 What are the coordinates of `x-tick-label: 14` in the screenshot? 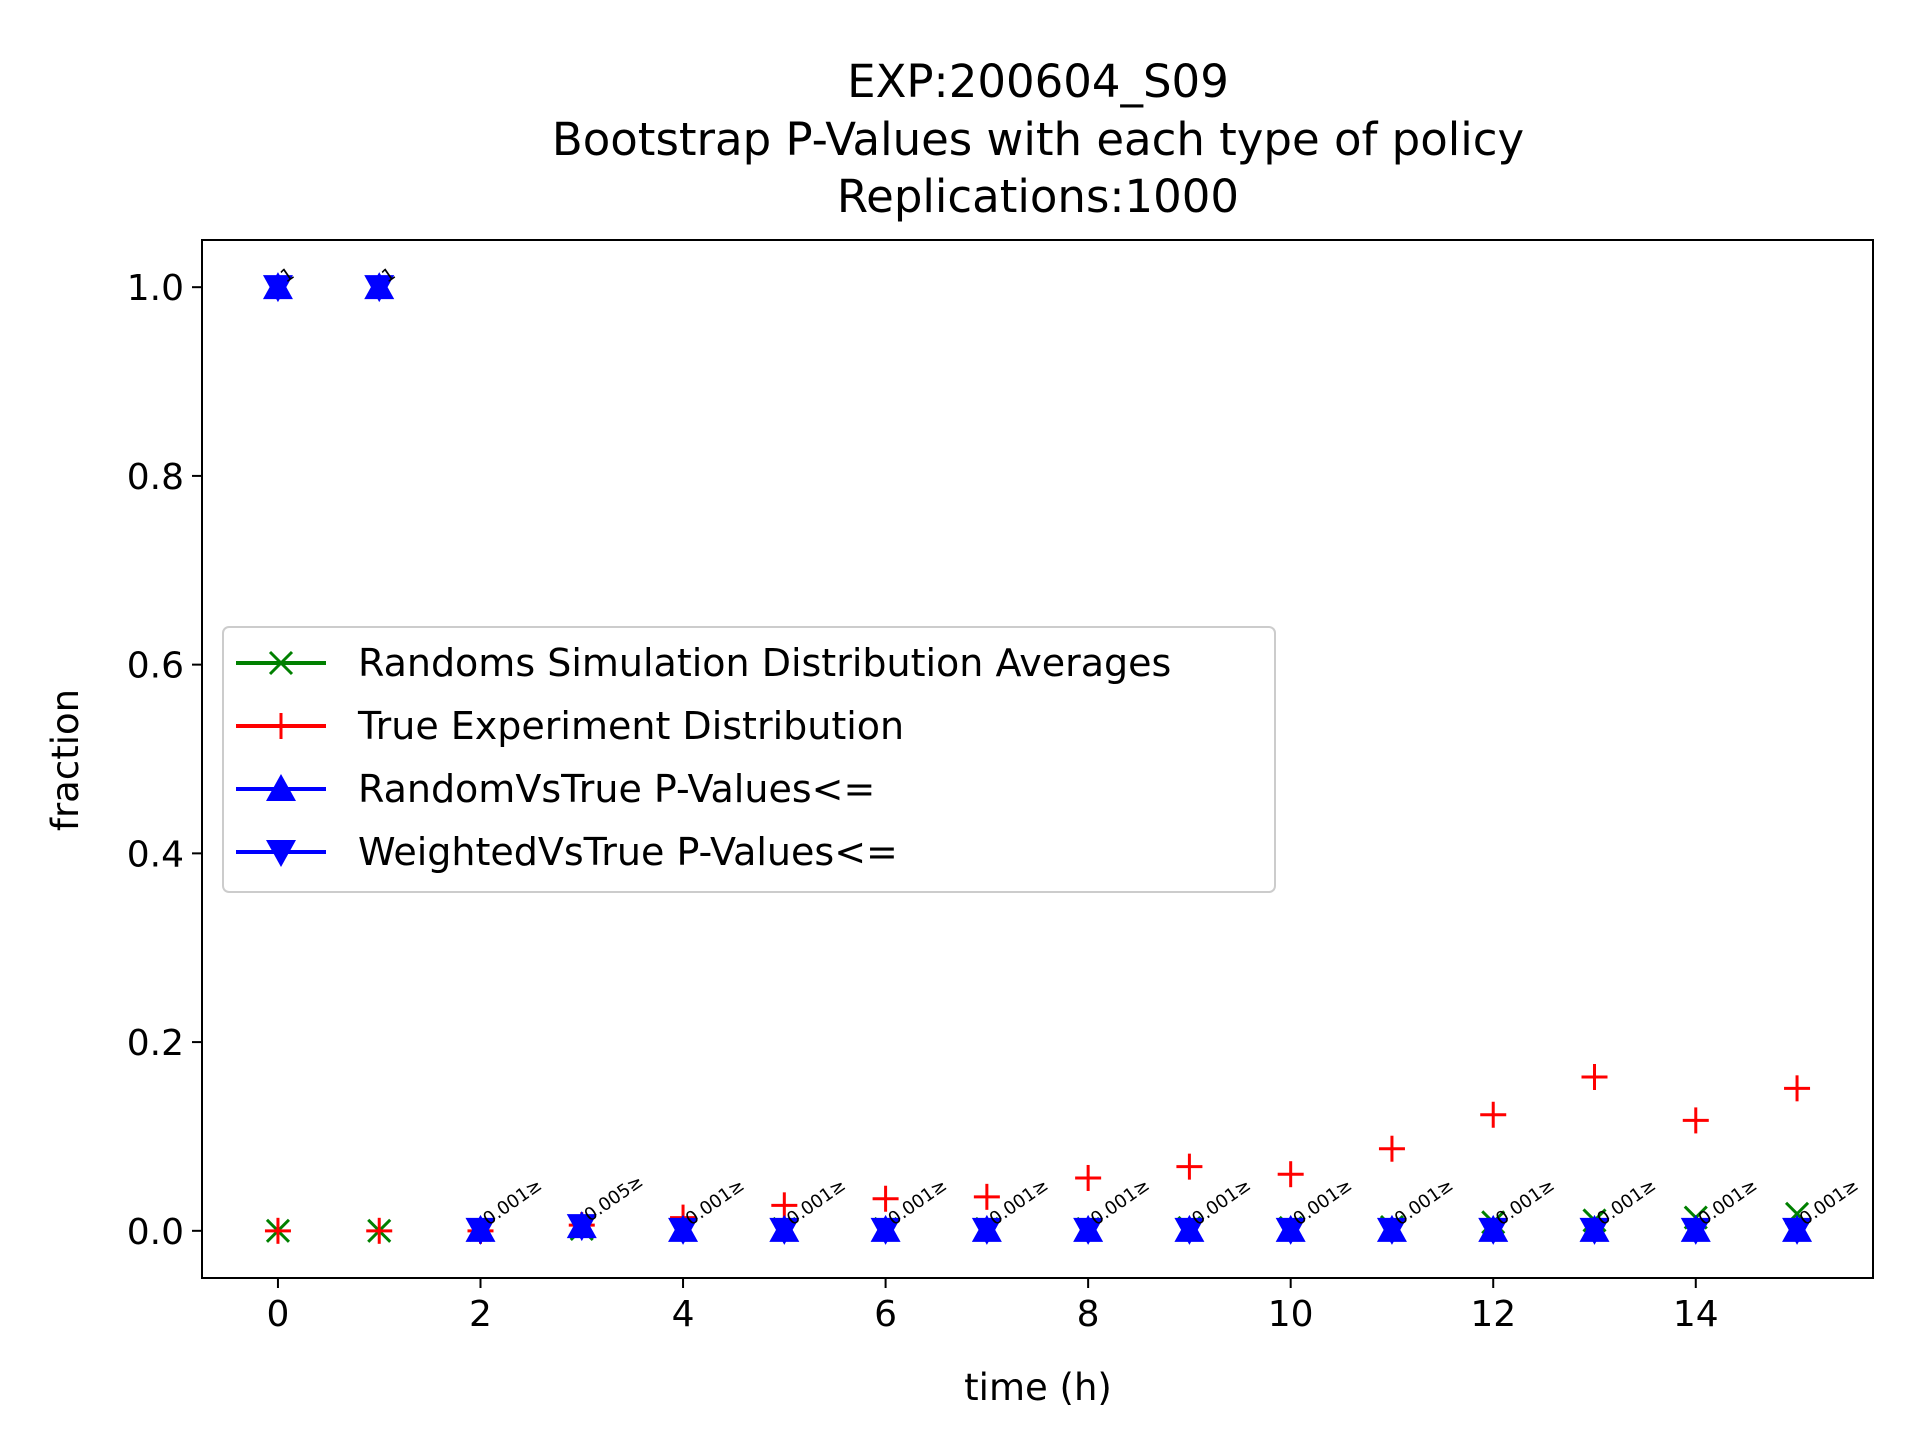 It's located at (1696, 1314).